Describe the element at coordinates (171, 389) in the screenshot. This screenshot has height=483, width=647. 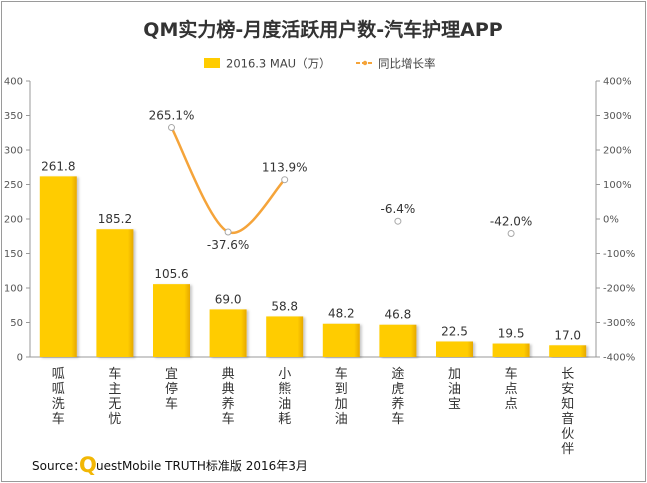
I see `category-label: 宜停车` at that location.